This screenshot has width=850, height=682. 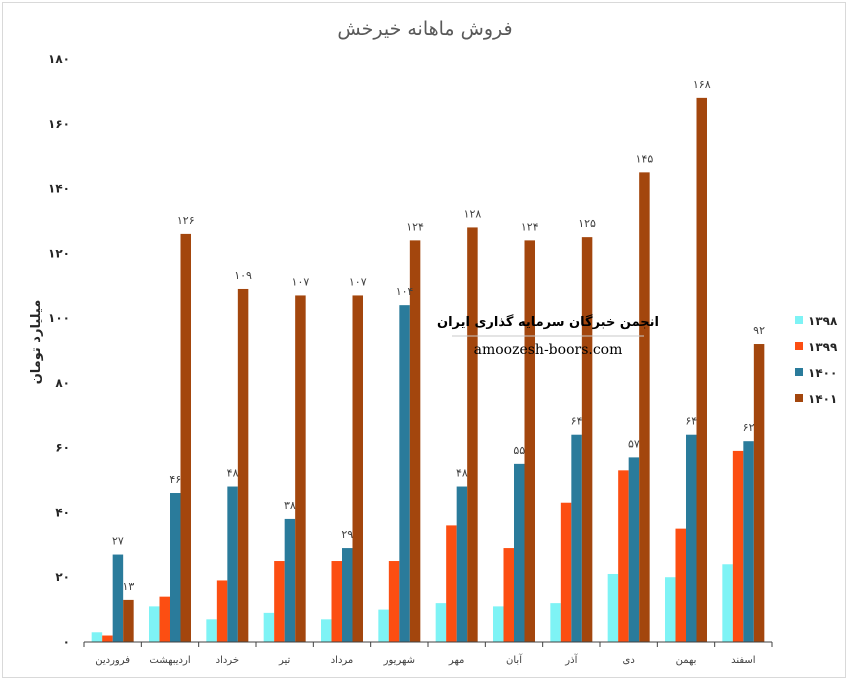 I want to click on y-tick-label: ۶۰, so click(x=62, y=448).